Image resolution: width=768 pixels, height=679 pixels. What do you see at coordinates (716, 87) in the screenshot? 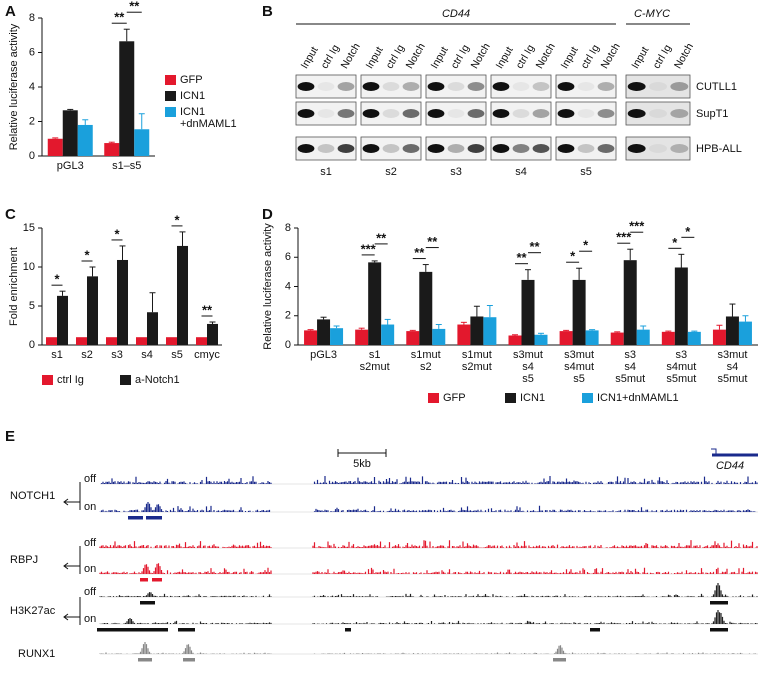
I see `cell-line-label: CUTLL1` at bounding box center [716, 87].